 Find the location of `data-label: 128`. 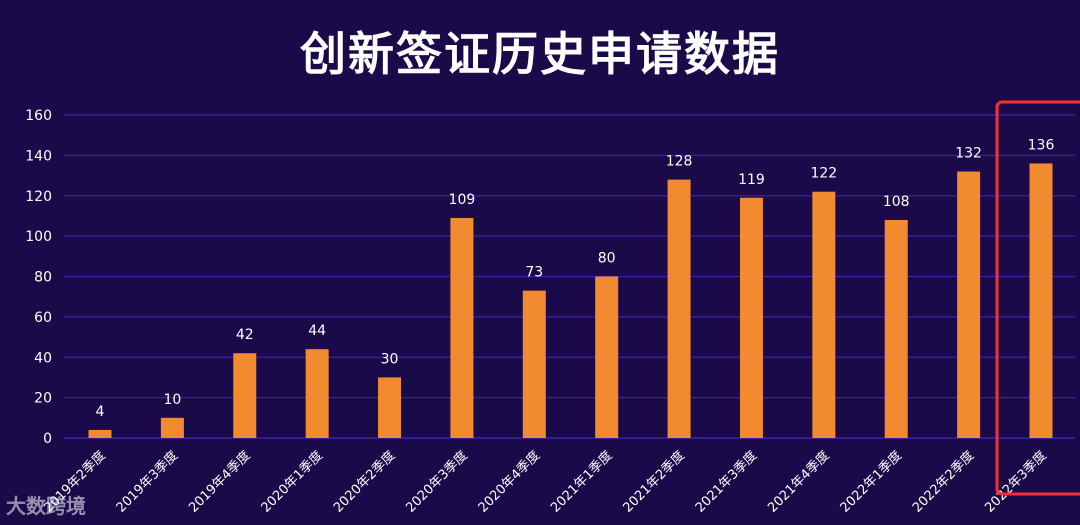

data-label: 128 is located at coordinates (679, 162).